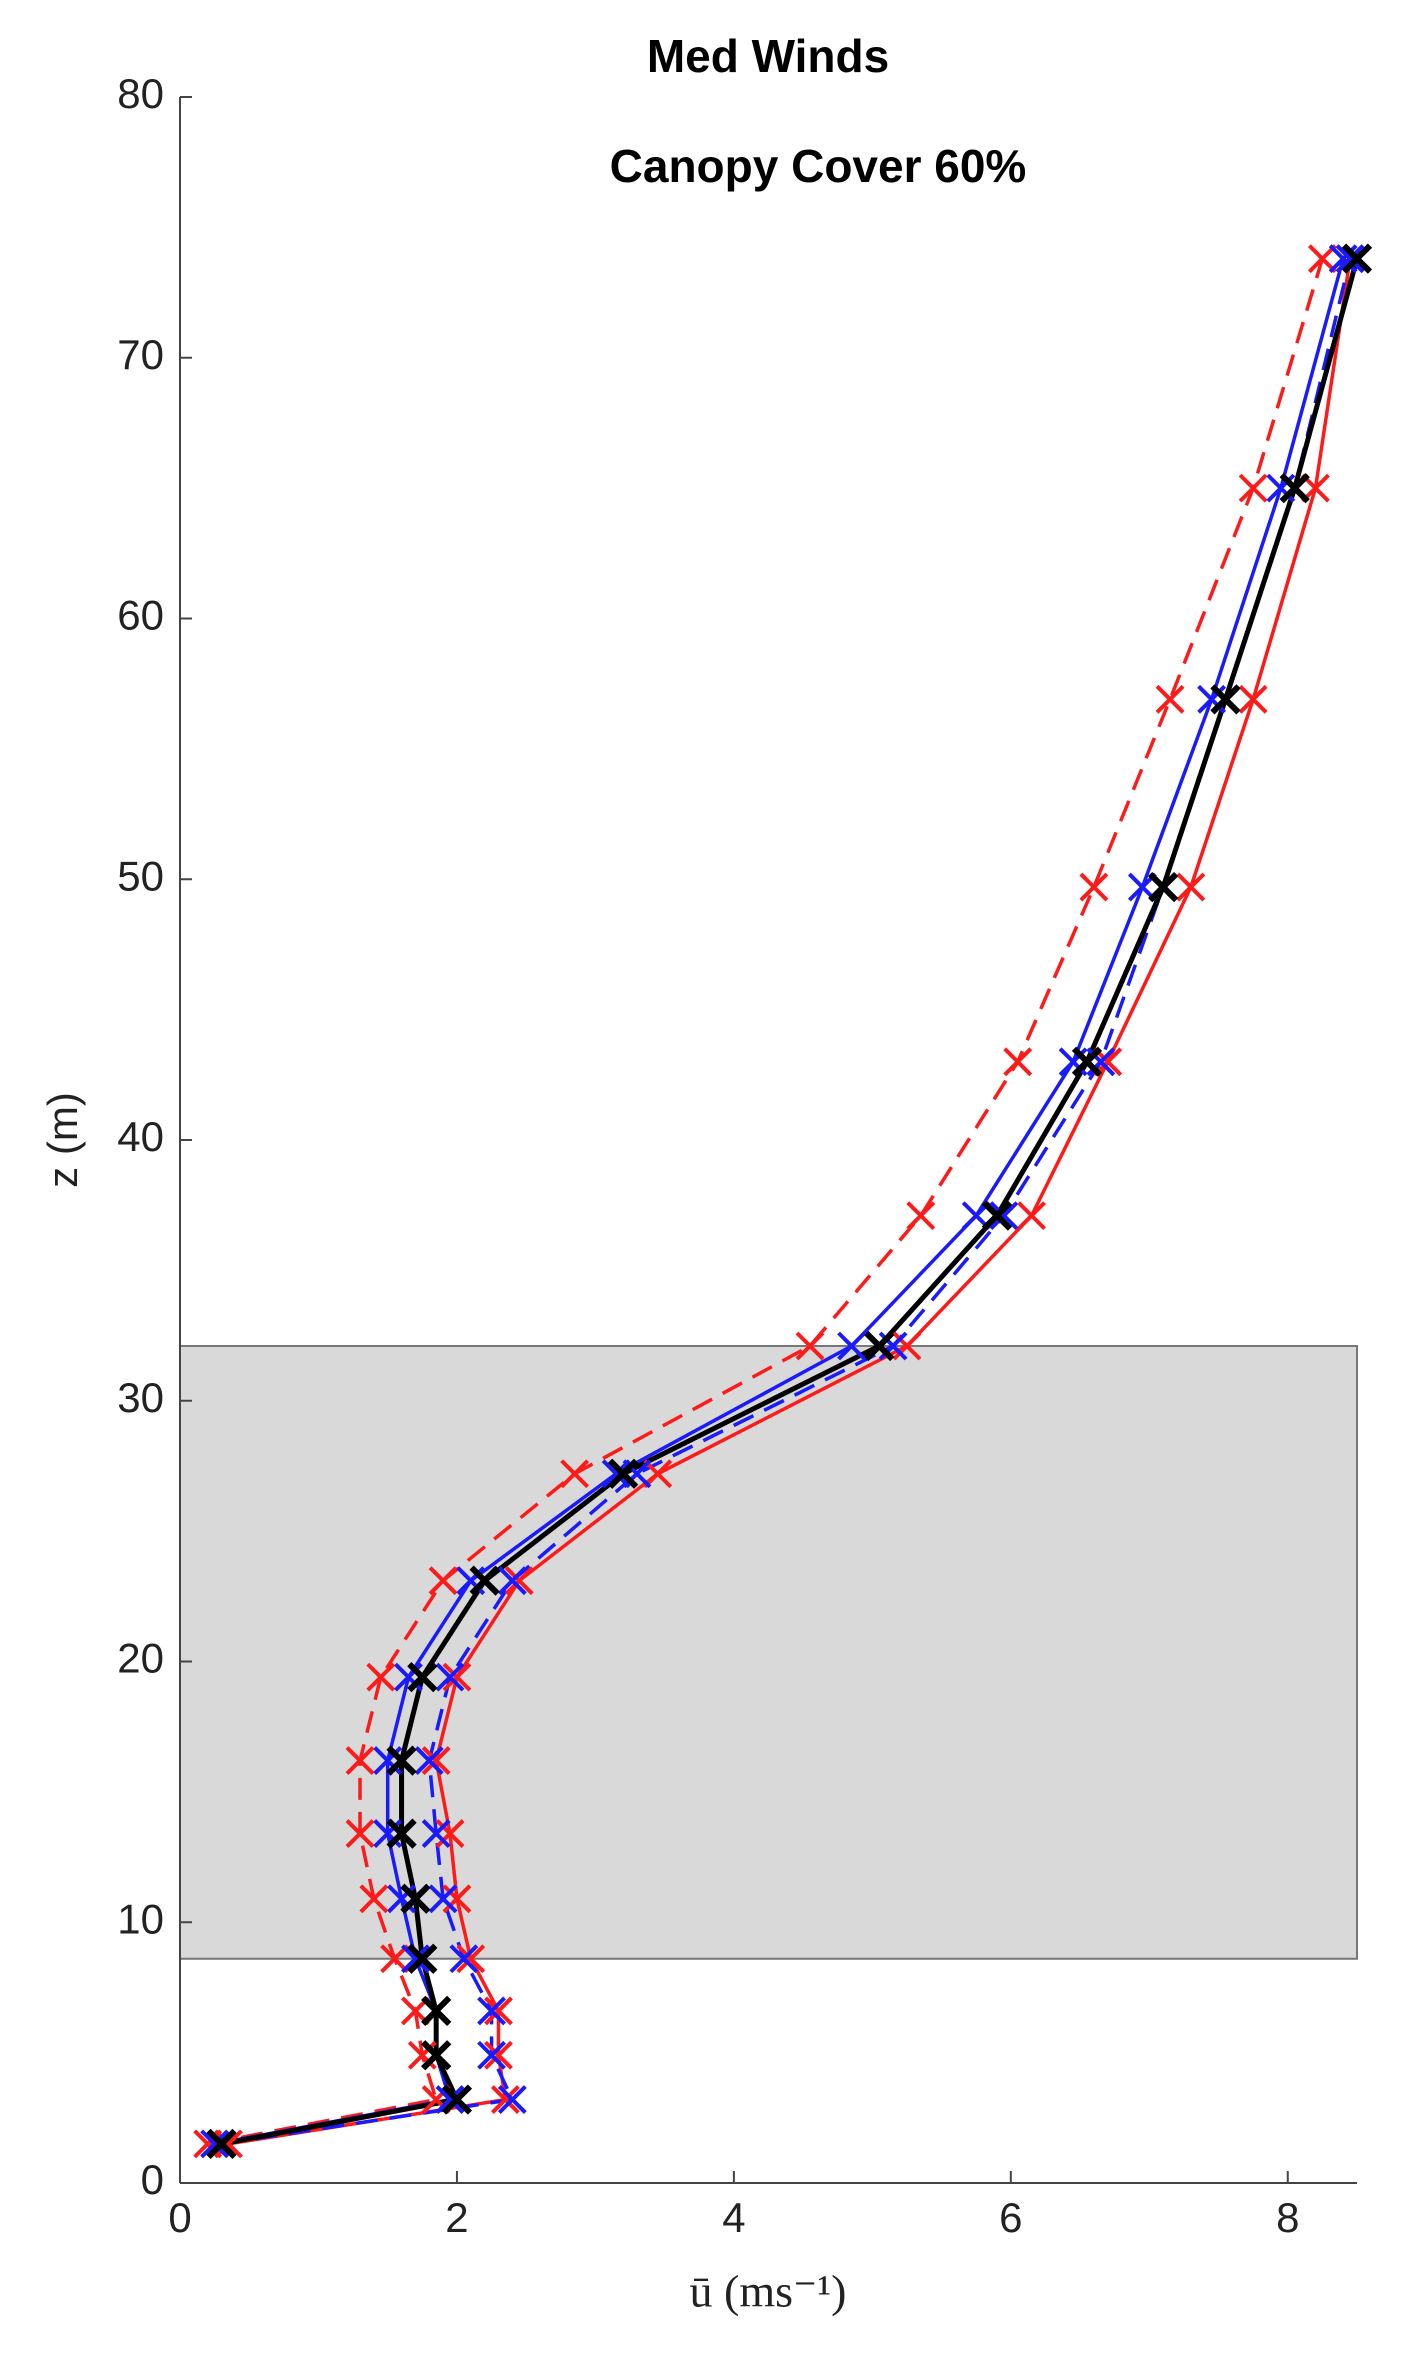 The height and width of the screenshot is (2363, 1409). I want to click on y-axis-label: z (m), so click(62, 1140).